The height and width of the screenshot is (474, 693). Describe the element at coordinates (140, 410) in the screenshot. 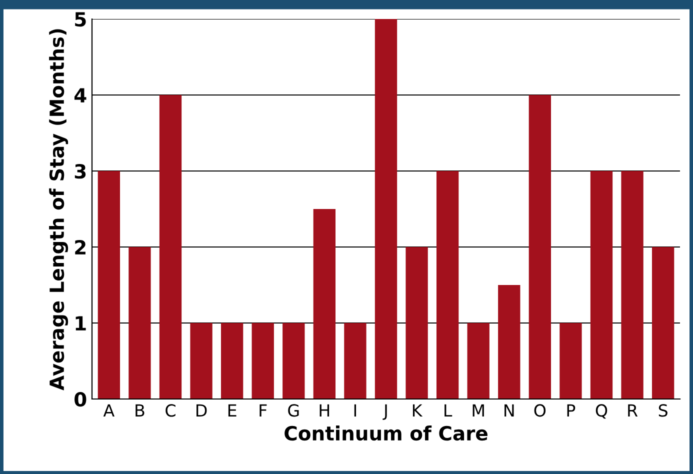

I see `x-tick-label: B` at that location.